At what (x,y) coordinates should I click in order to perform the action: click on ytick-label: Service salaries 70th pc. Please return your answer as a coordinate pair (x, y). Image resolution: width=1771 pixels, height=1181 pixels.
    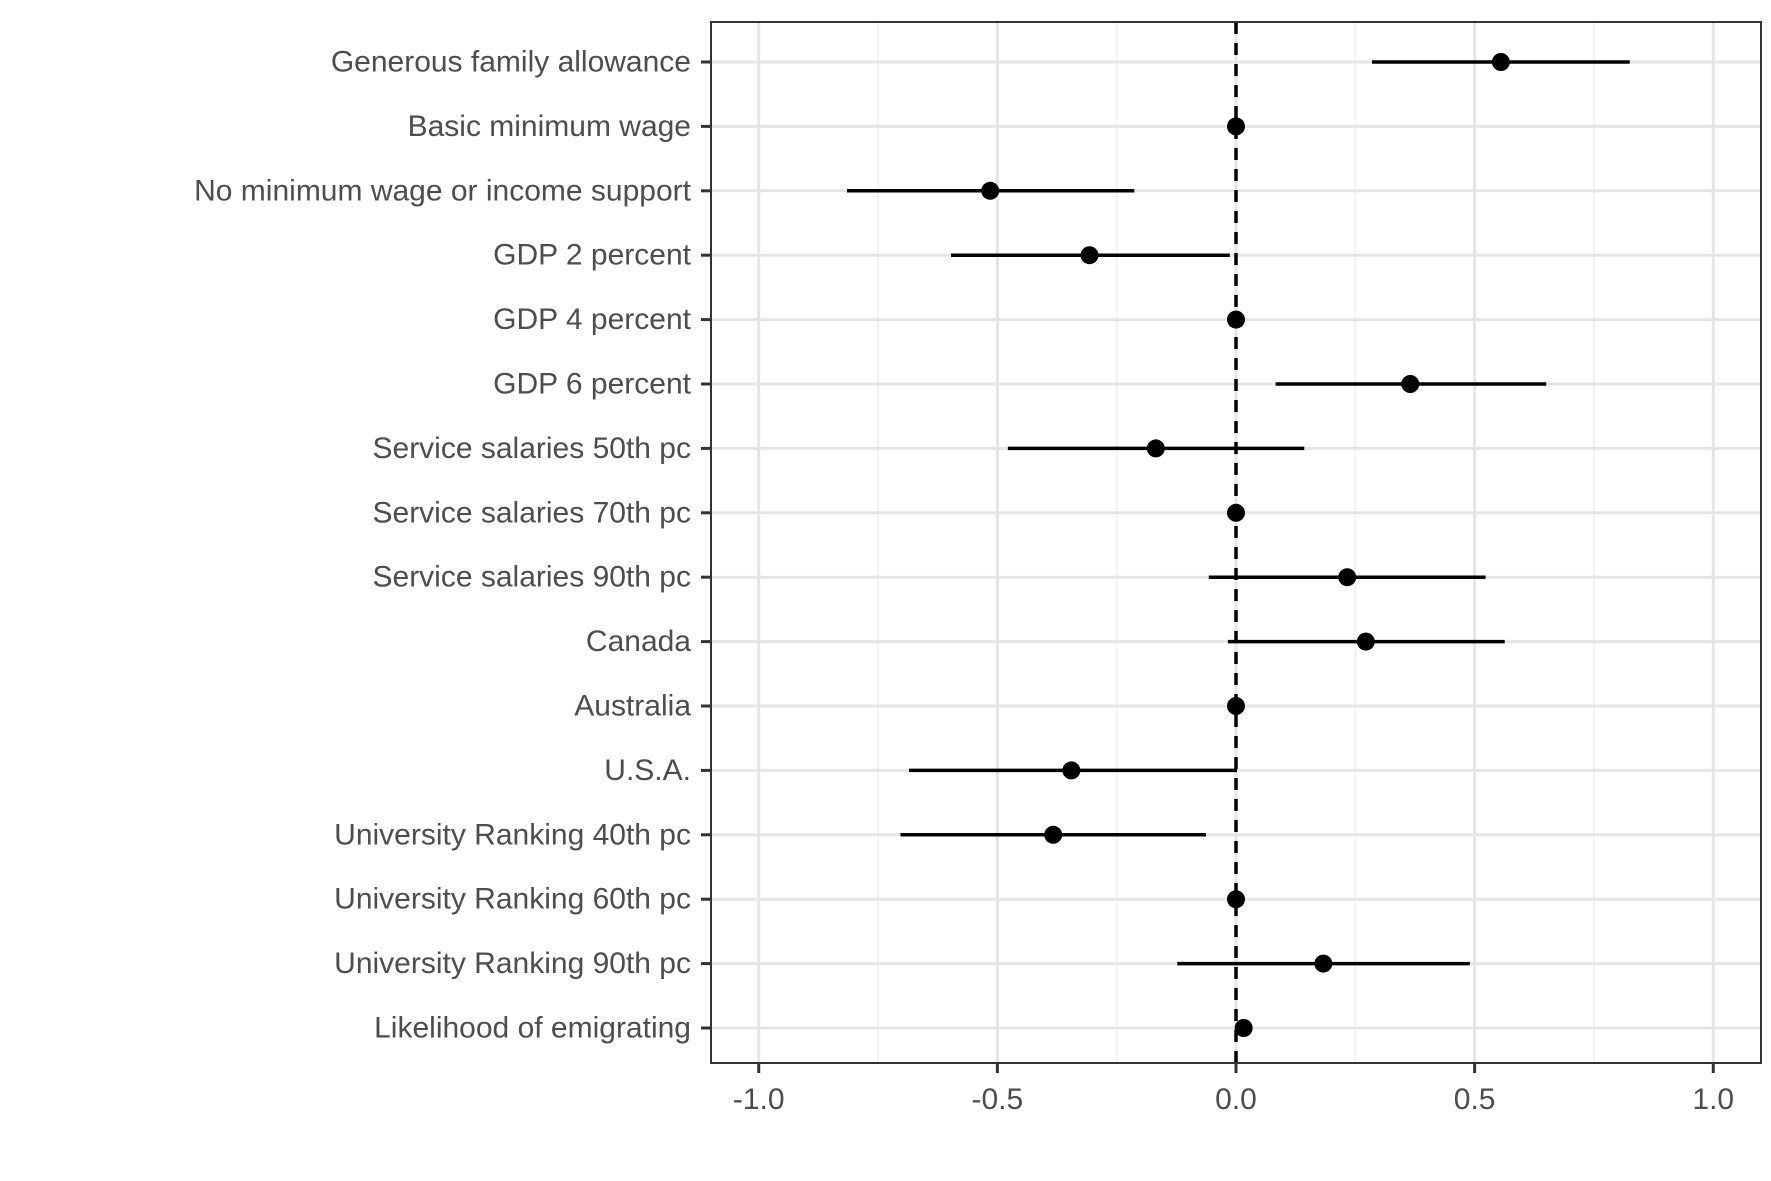
    Looking at the image, I should click on (532, 512).